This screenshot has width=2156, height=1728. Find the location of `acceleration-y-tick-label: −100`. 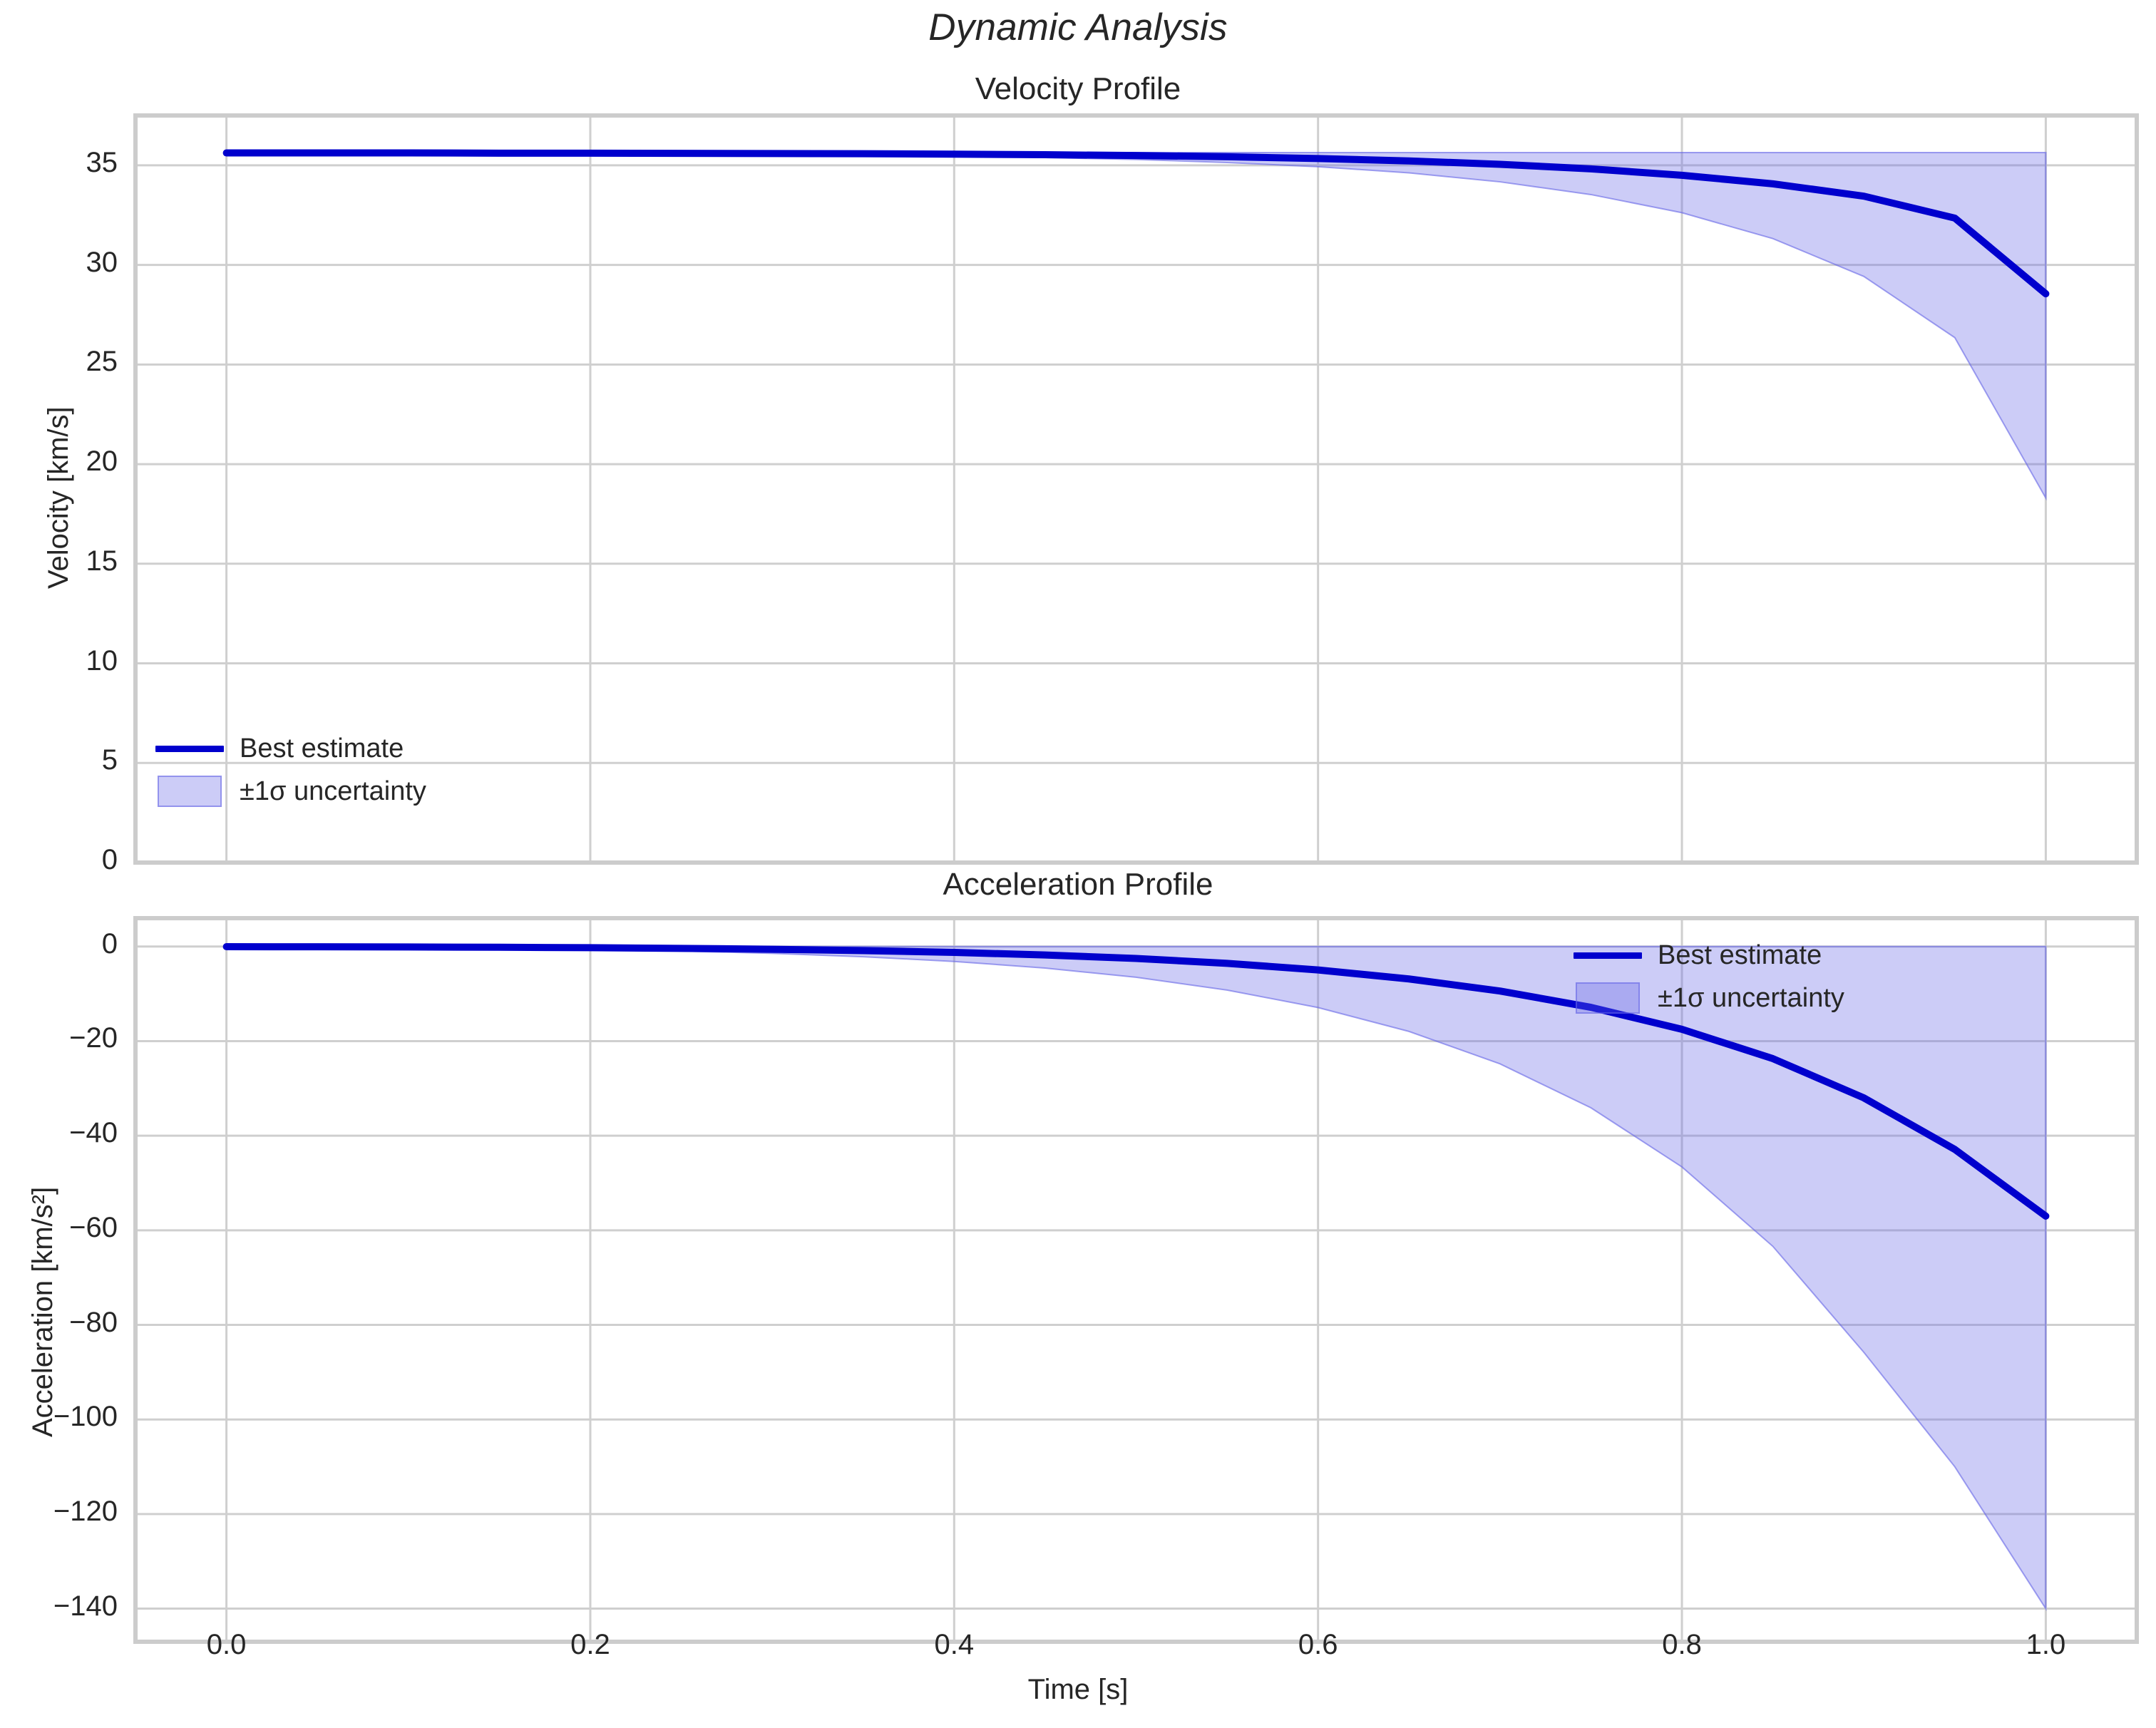

acceleration-y-tick-label: −100 is located at coordinates (85, 1417).